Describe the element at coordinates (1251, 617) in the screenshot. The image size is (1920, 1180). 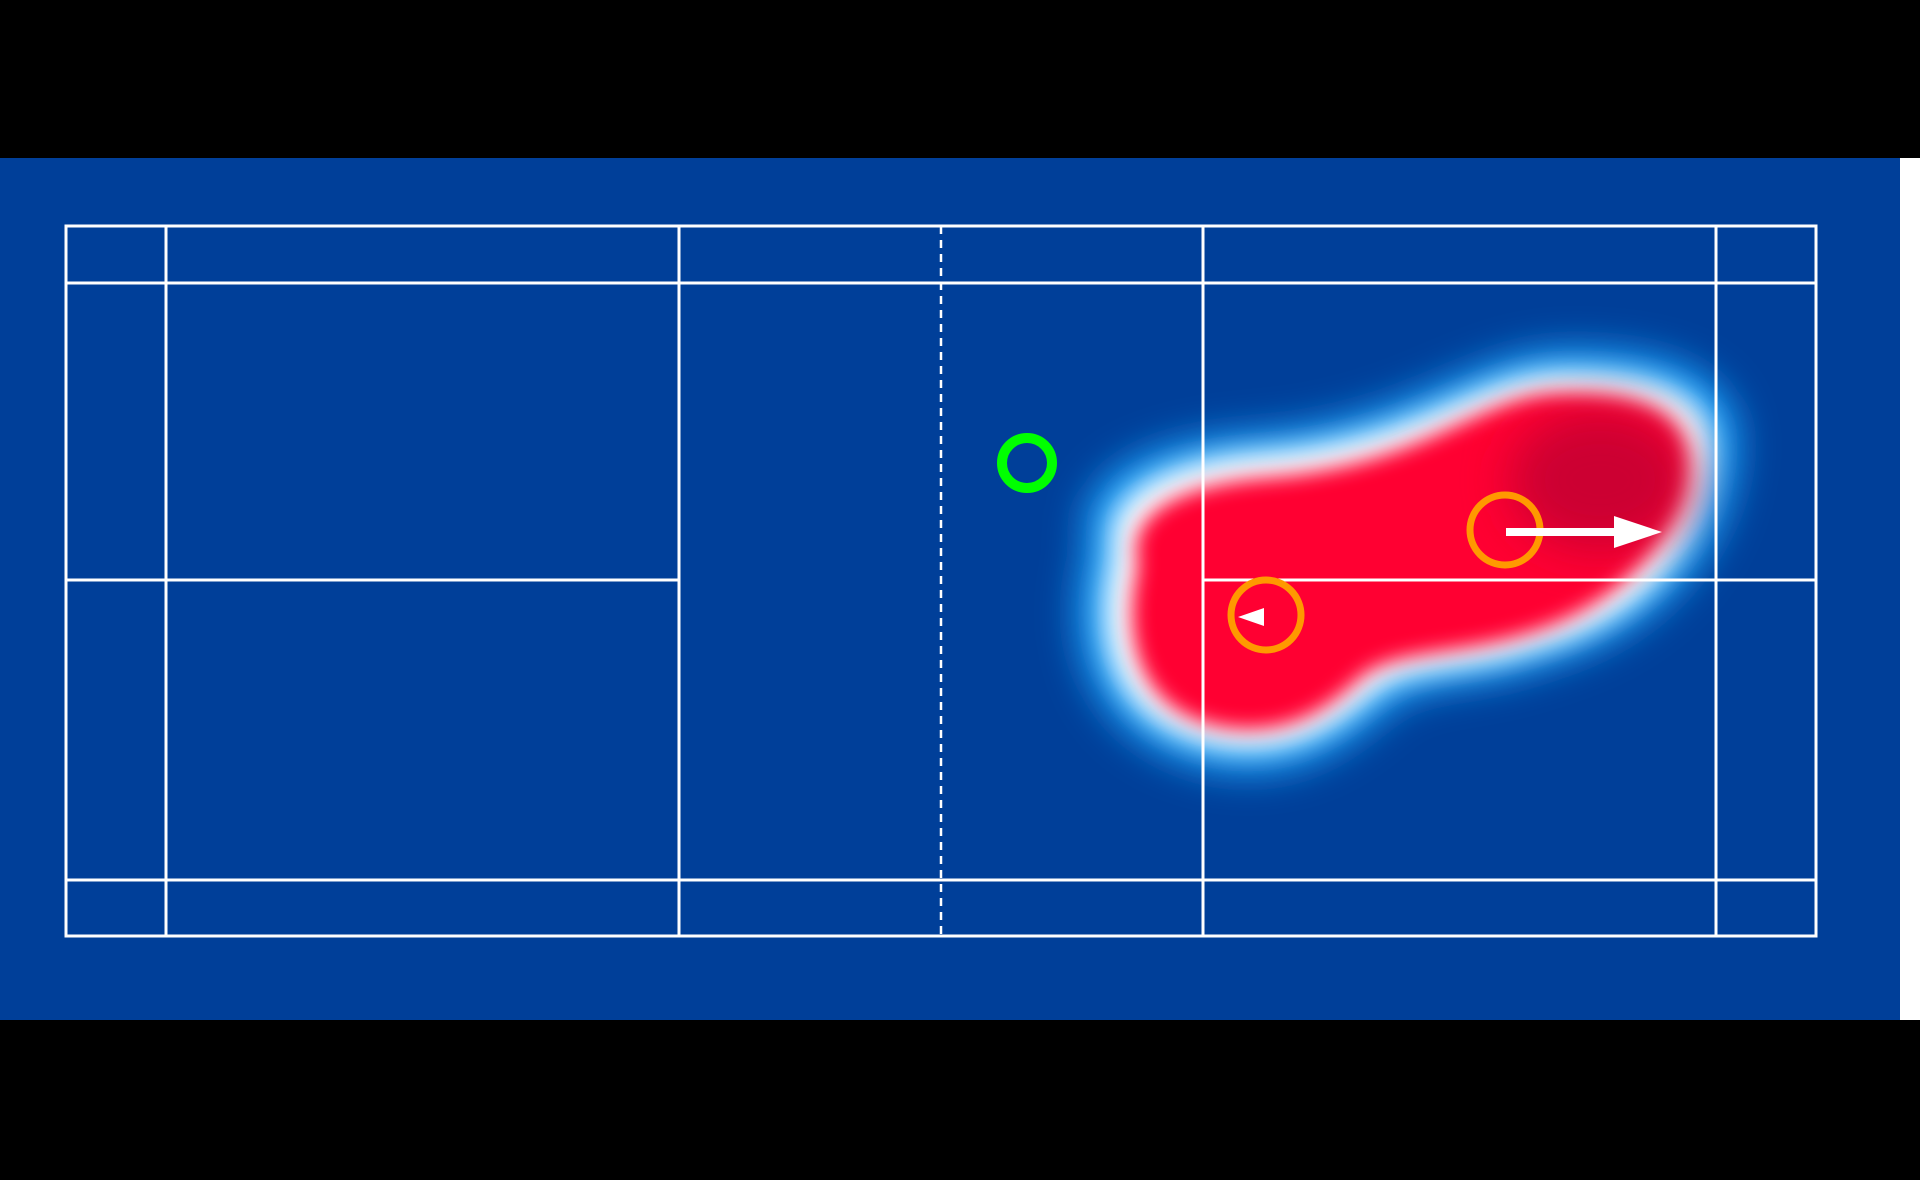
I see `arrow-left-icon` at that location.